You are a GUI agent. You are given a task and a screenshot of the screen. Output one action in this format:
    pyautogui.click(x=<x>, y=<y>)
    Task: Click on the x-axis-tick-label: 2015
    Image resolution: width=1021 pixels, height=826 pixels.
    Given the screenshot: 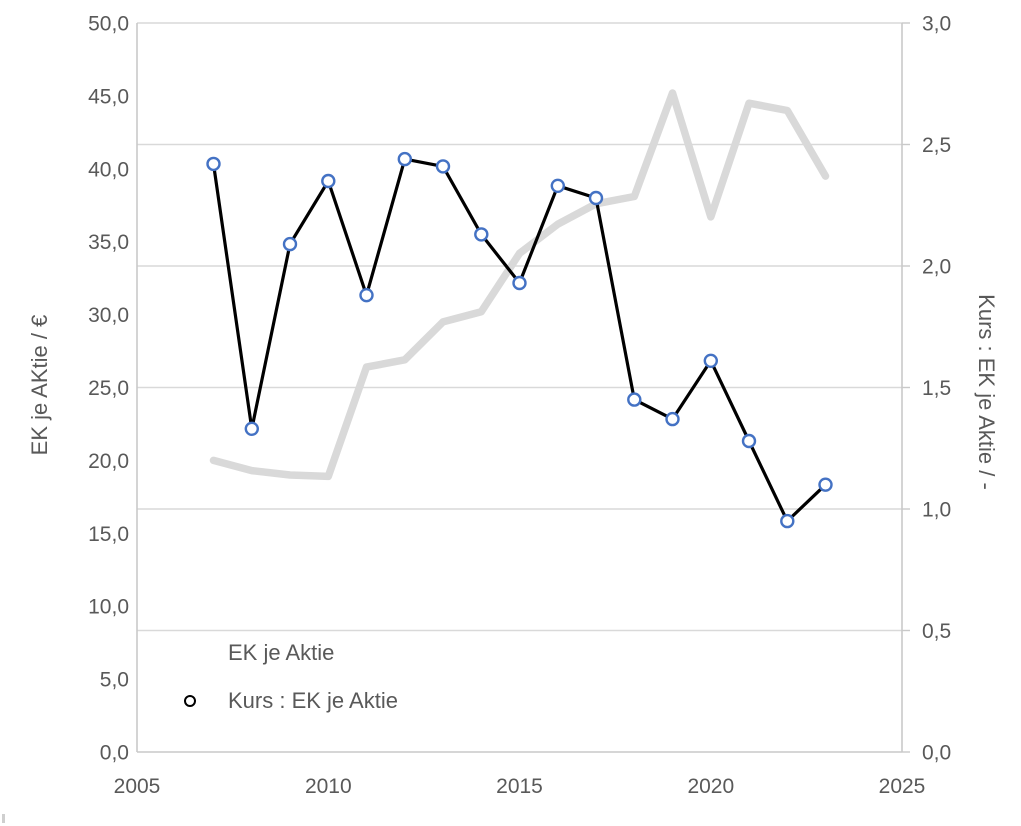 What is the action you would take?
    pyautogui.click(x=519, y=786)
    